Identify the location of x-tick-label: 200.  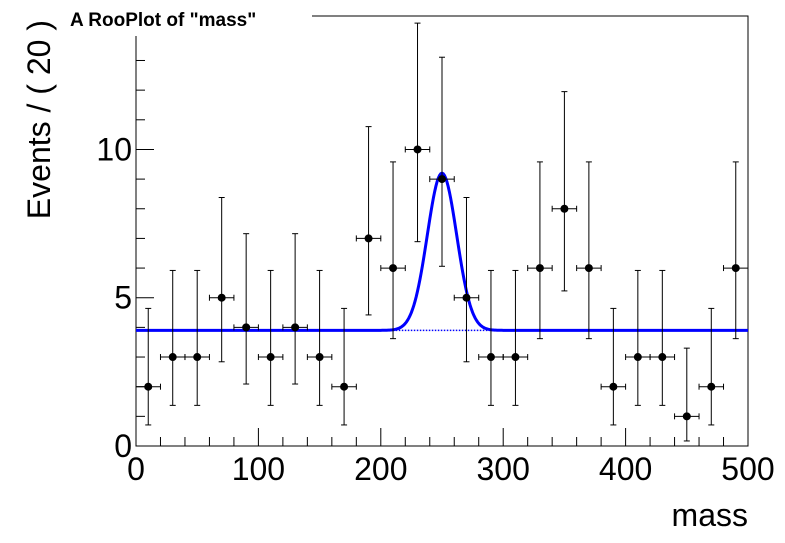
(380, 469).